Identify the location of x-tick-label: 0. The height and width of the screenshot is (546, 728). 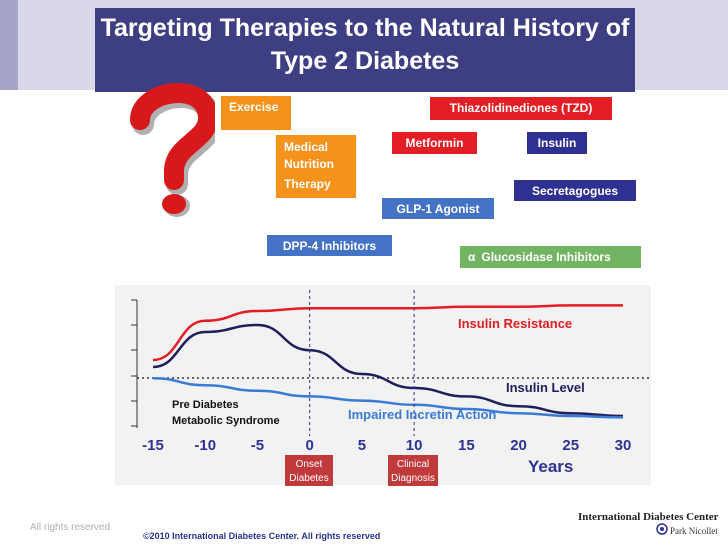
(309, 445).